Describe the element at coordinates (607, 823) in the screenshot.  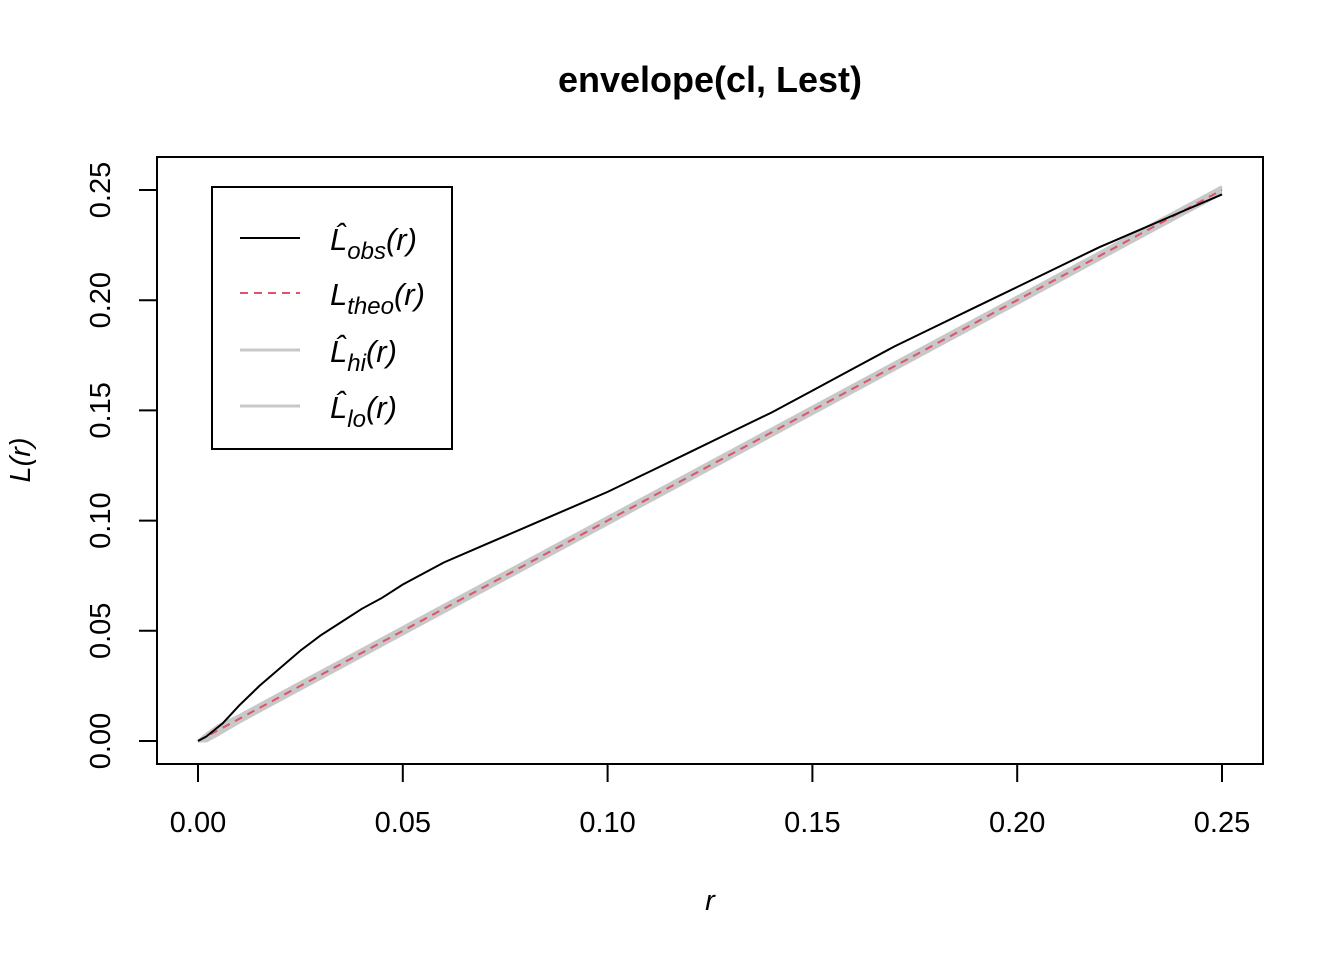
I see `x-tick-label: 0.10` at that location.